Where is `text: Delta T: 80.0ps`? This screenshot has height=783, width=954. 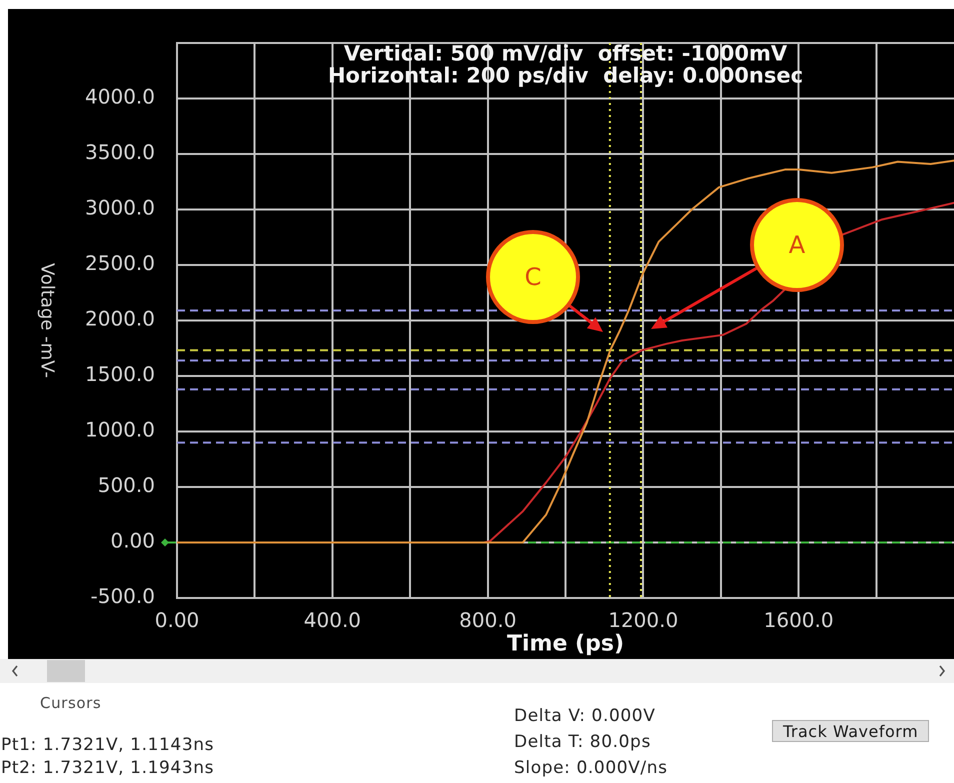 text: Delta T: 80.0ps is located at coordinates (582, 742).